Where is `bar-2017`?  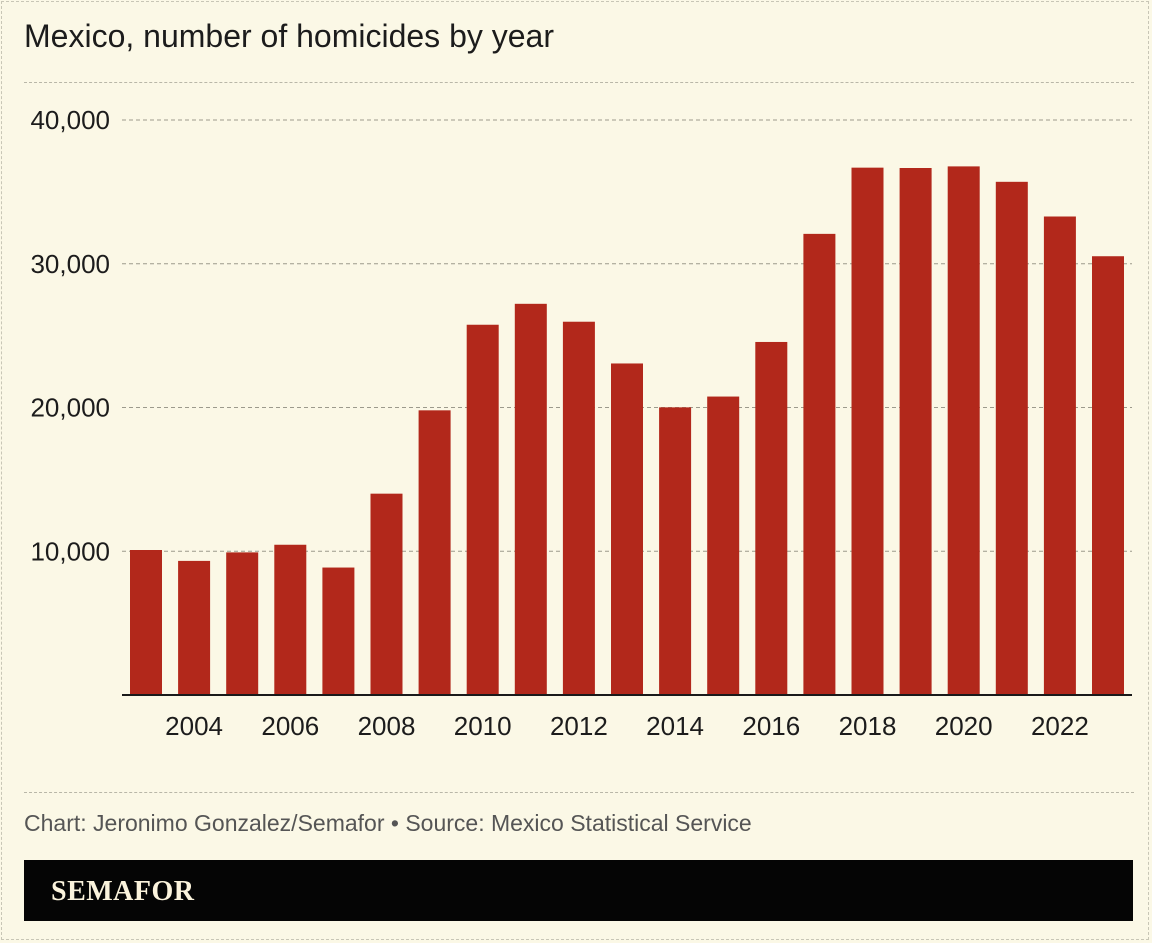
bar-2017 is located at coordinates (819, 464).